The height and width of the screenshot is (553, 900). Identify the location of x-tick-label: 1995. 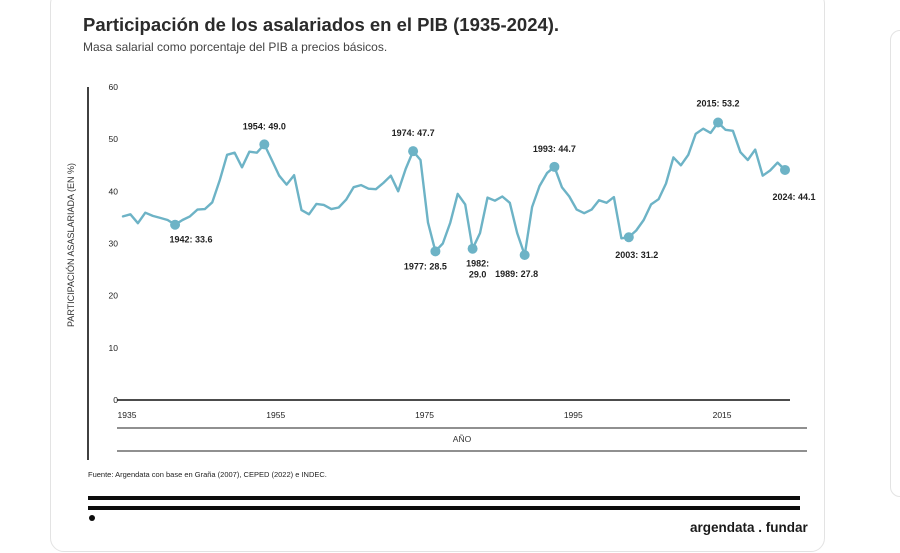
(573, 415).